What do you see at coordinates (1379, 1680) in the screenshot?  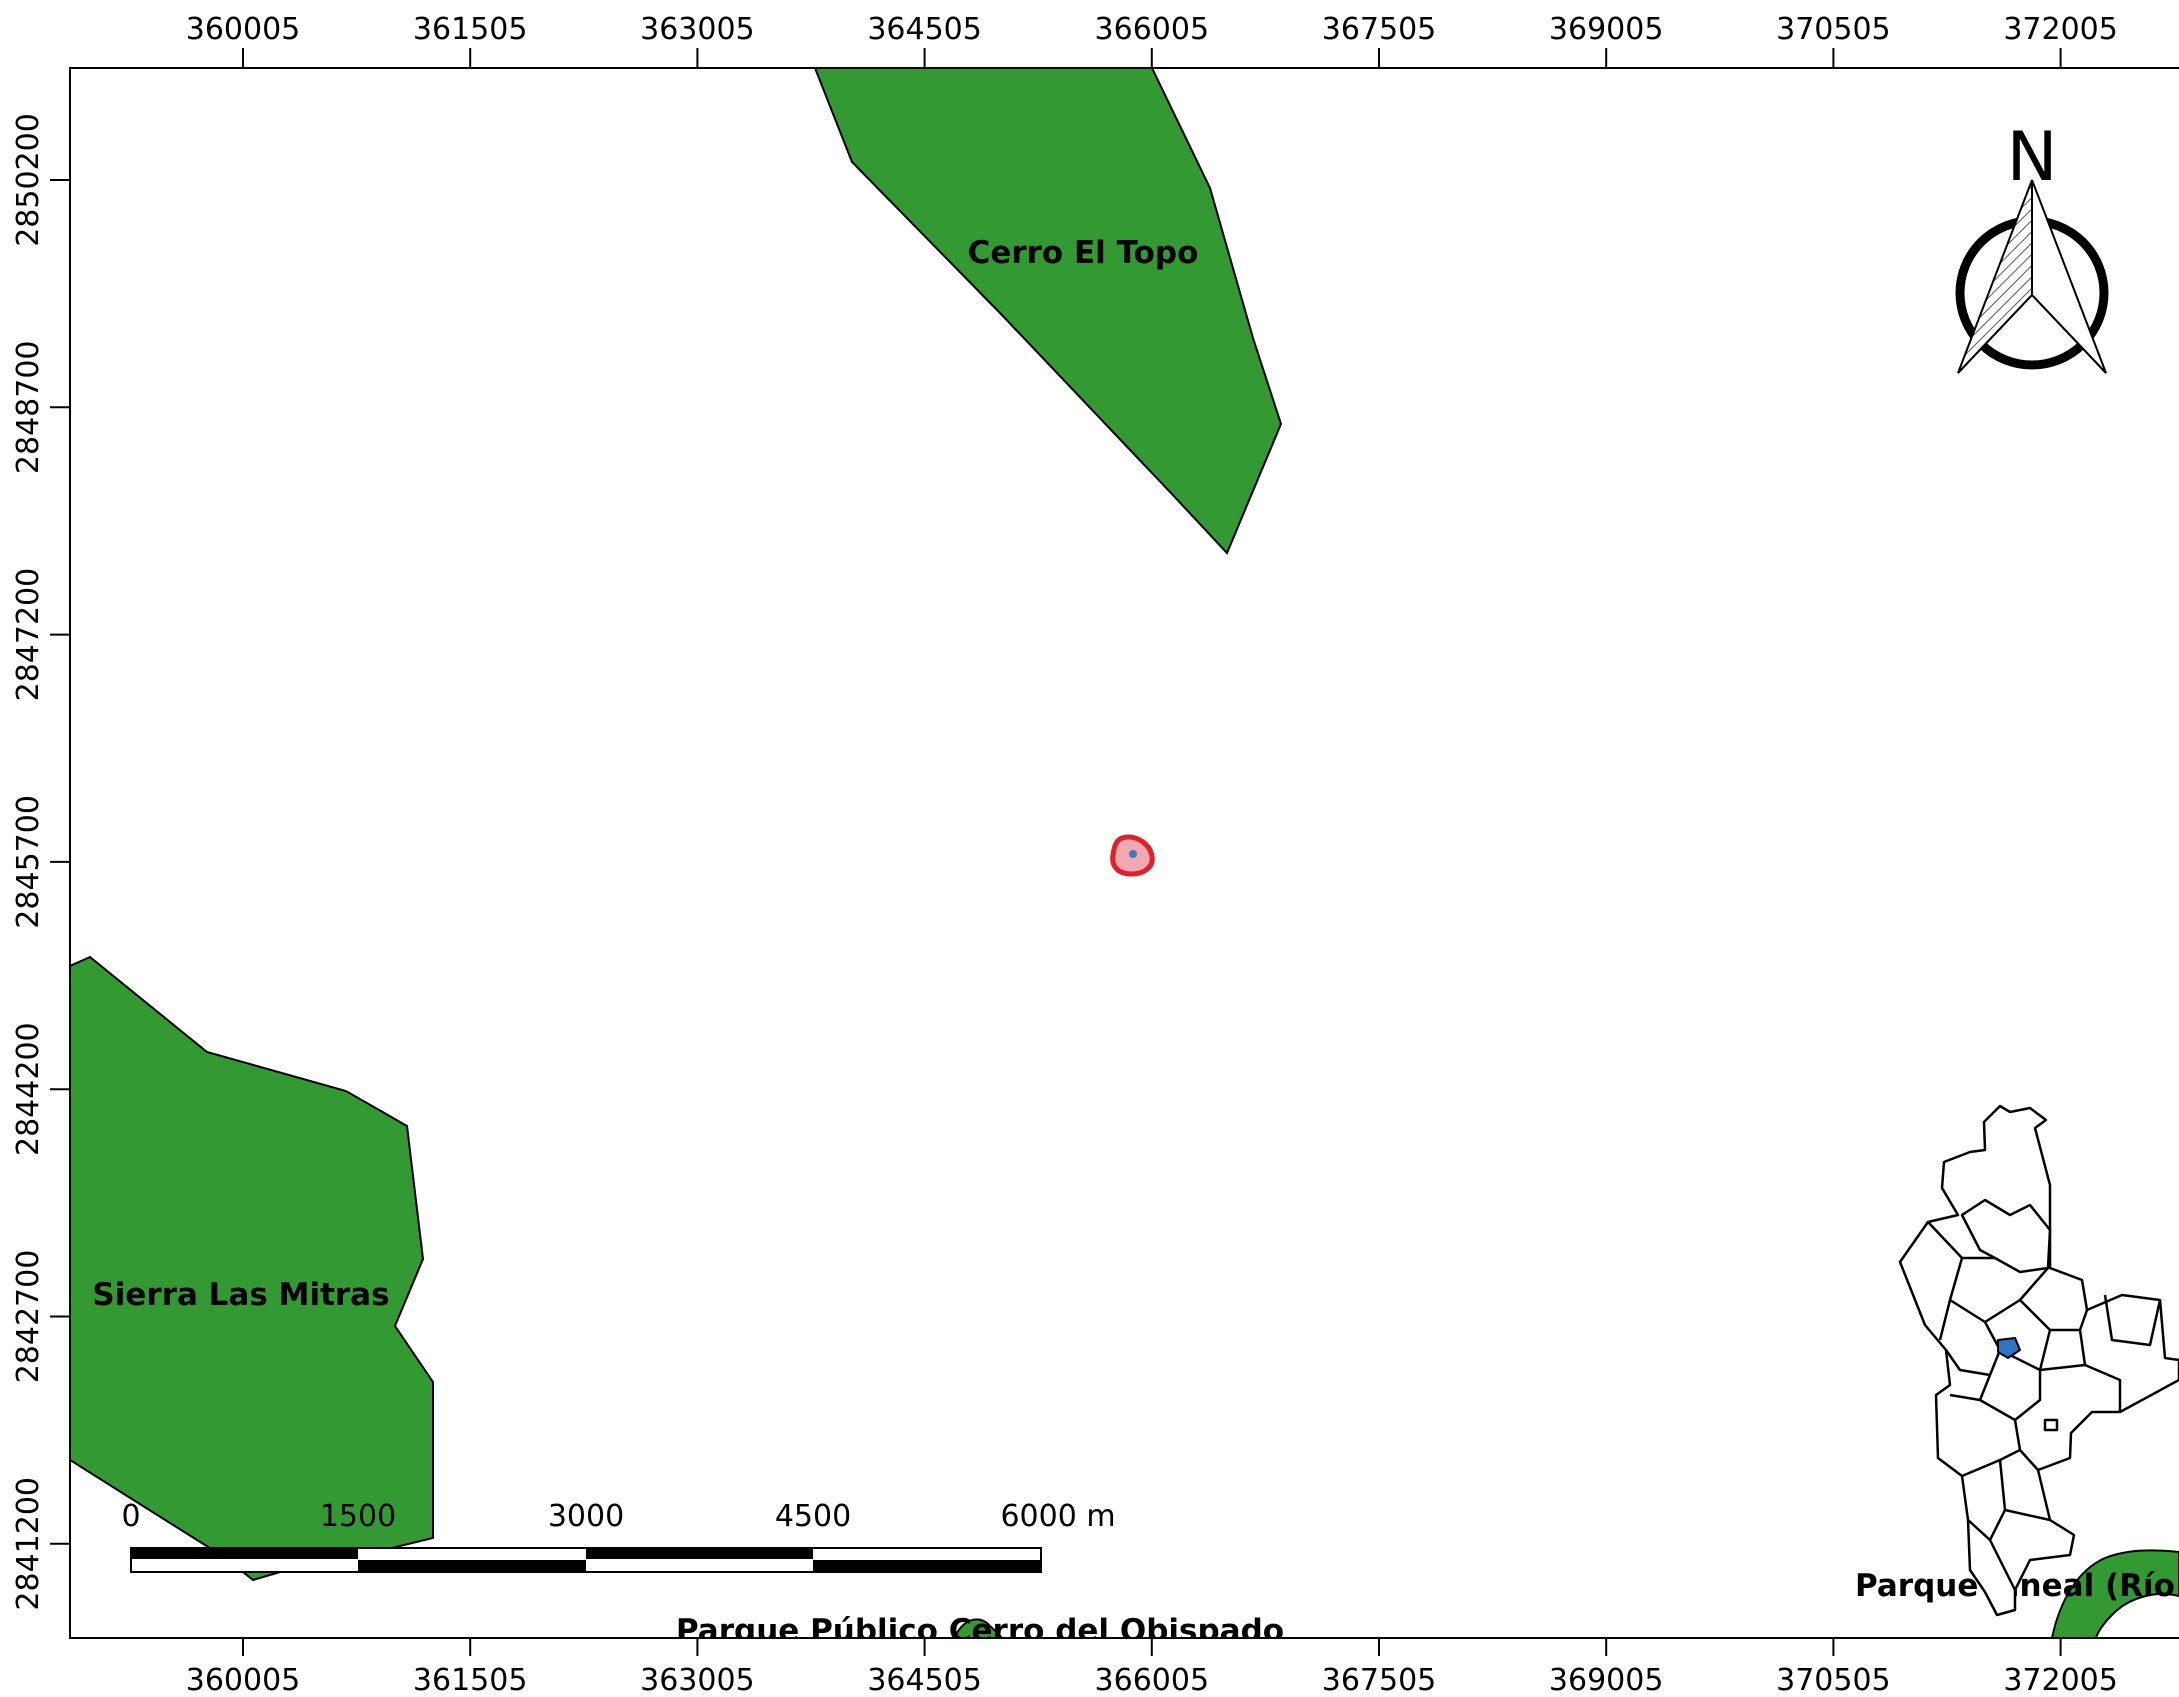 I see `x-tick-bottom-label: 367505` at bounding box center [1379, 1680].